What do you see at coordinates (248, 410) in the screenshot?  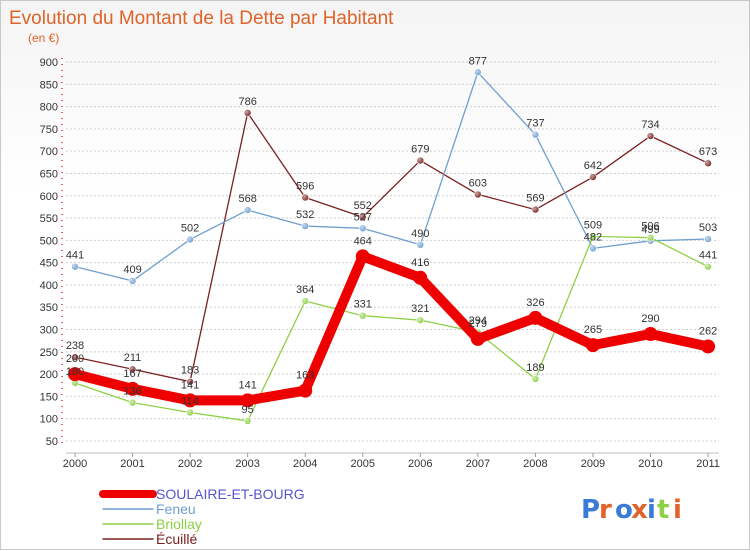 I see `data-label-2: 95` at bounding box center [248, 410].